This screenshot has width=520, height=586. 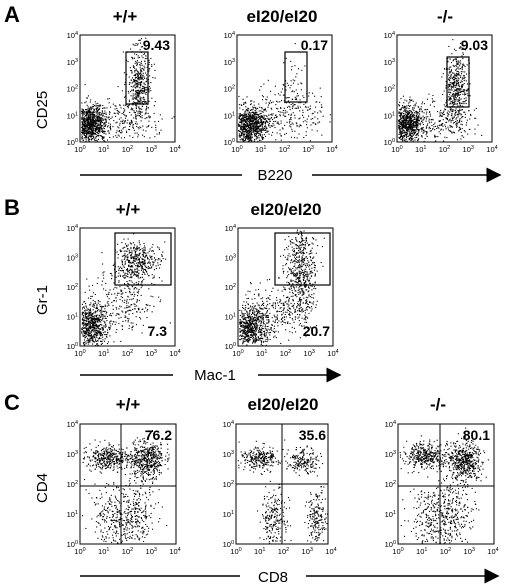 What do you see at coordinates (282, 16) in the screenshot?
I see `panel-a-col2-header: eI20/eI20` at bounding box center [282, 16].